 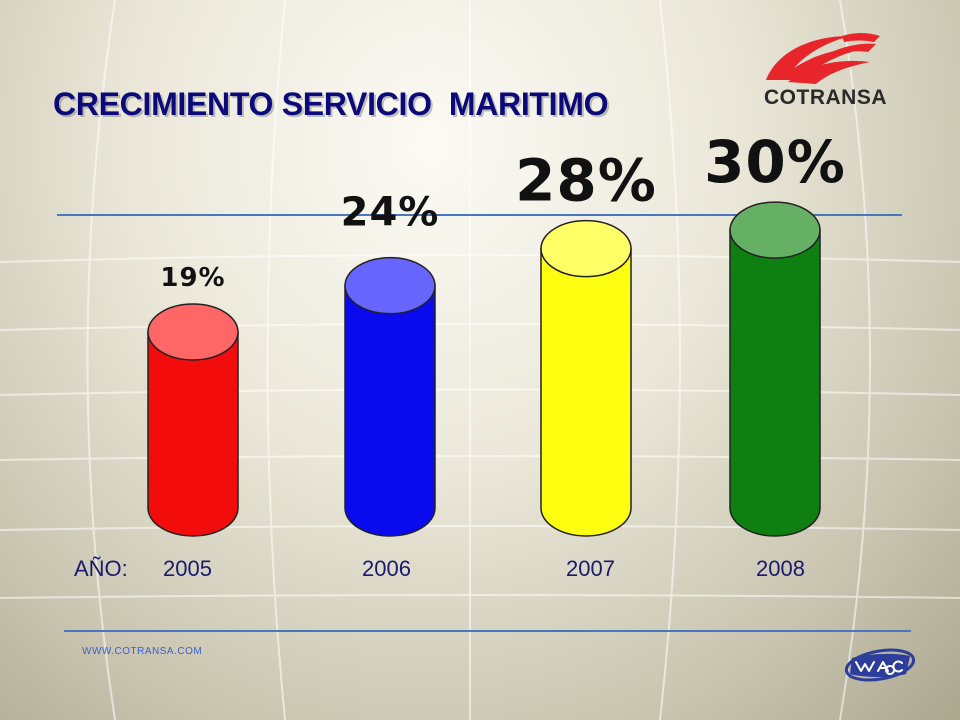 I want to click on bar-top-2008, so click(x=775, y=230).